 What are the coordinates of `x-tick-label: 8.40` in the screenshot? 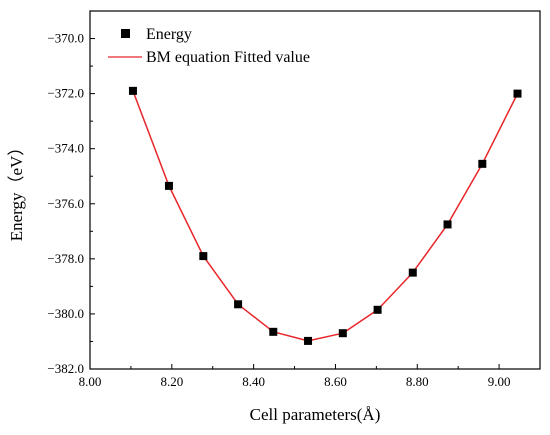 It's located at (253, 381).